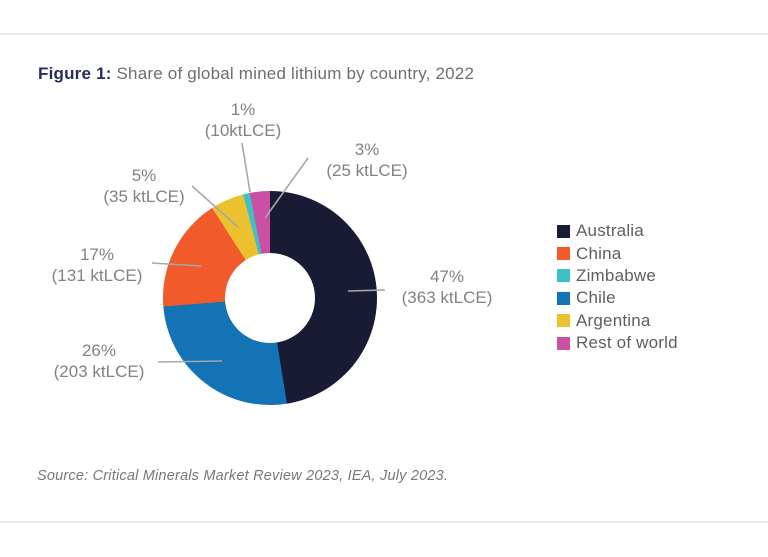  What do you see at coordinates (384, 34) in the screenshot?
I see `top-divider` at bounding box center [384, 34].